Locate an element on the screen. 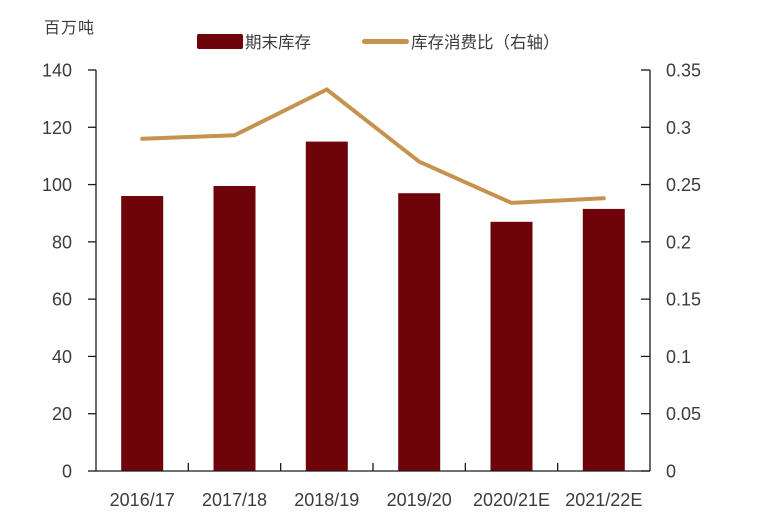 The height and width of the screenshot is (527, 771). right-axis-tick-label: 0 is located at coordinates (671, 472).